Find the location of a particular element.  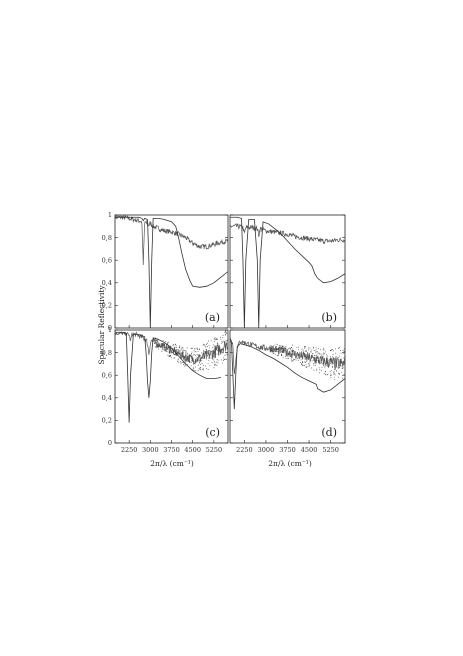

panel-tag: (a) is located at coordinates (212, 317).